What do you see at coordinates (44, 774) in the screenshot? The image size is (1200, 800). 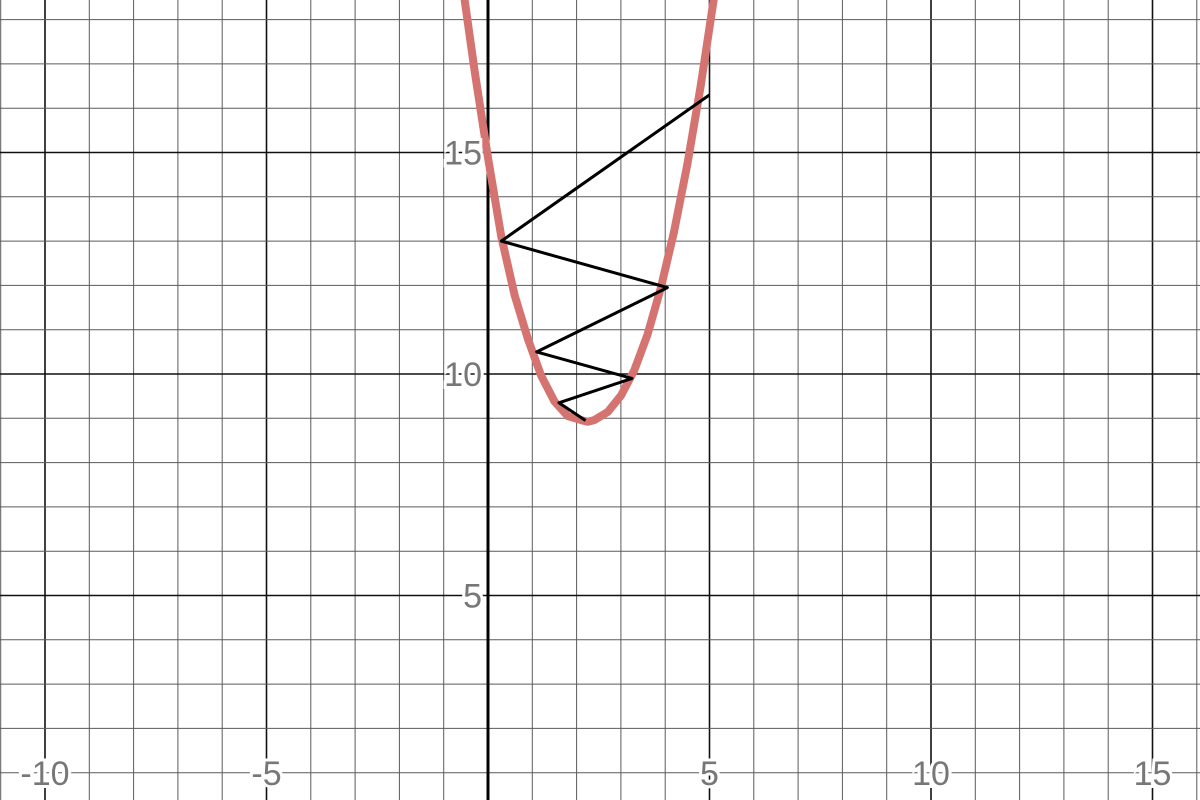 I see `x-tick-label--10: -10` at bounding box center [44, 774].